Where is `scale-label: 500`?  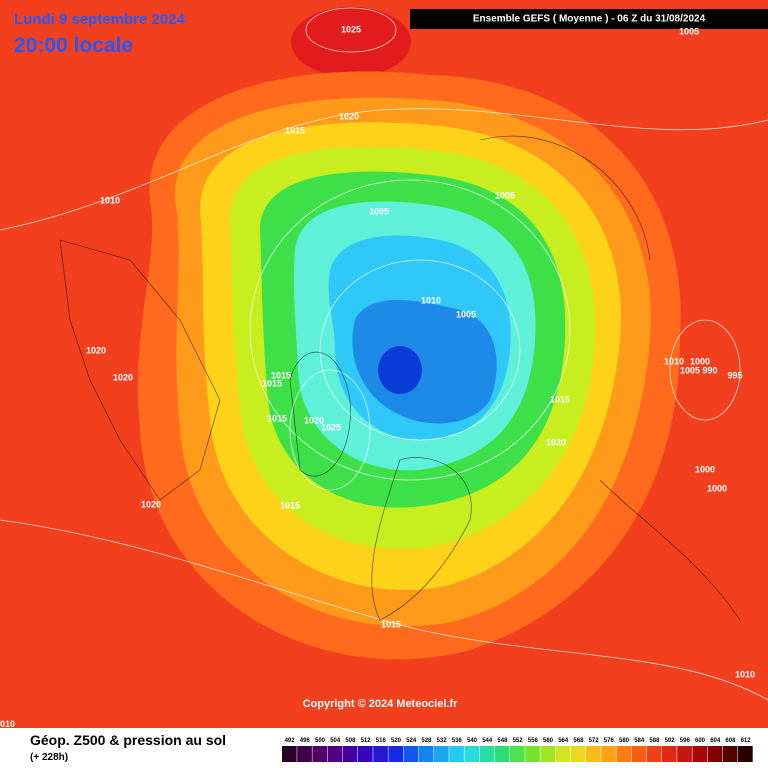 scale-label: 500 is located at coordinates (320, 741).